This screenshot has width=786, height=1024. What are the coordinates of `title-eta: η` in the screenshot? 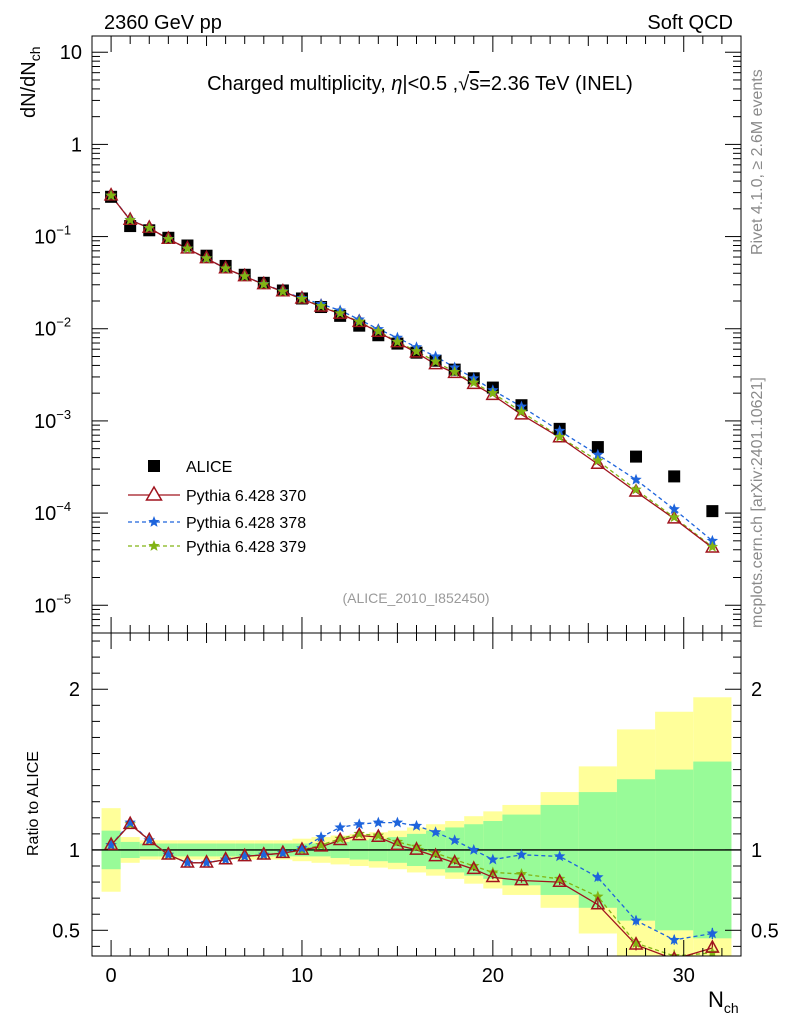 It's located at (396, 84).